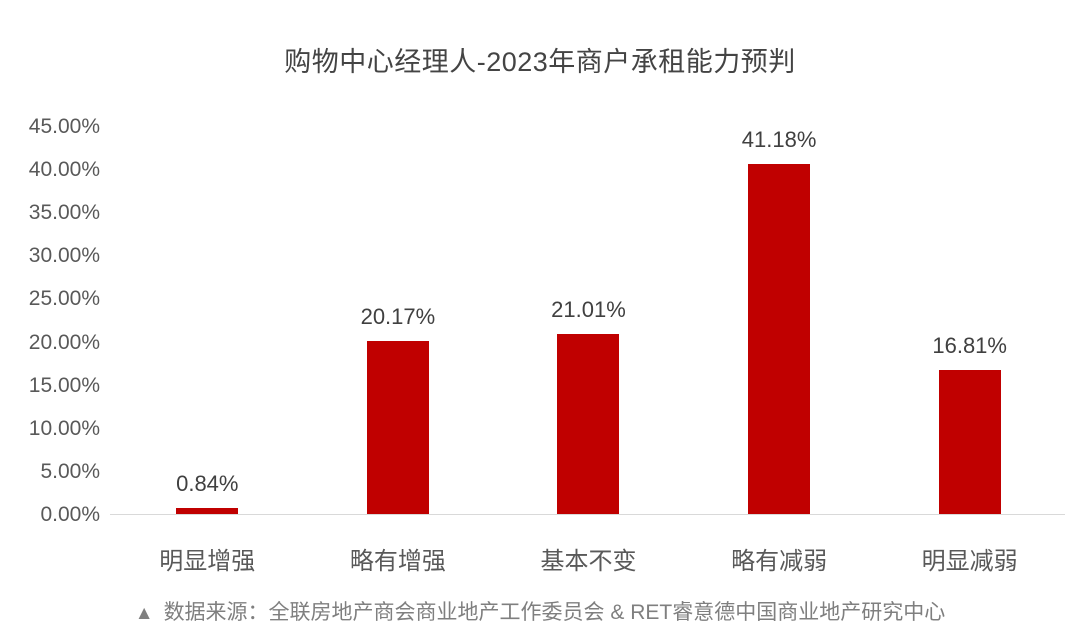 The width and height of the screenshot is (1080, 639). What do you see at coordinates (64, 342) in the screenshot?
I see `y-tick-label: 20.00%` at bounding box center [64, 342].